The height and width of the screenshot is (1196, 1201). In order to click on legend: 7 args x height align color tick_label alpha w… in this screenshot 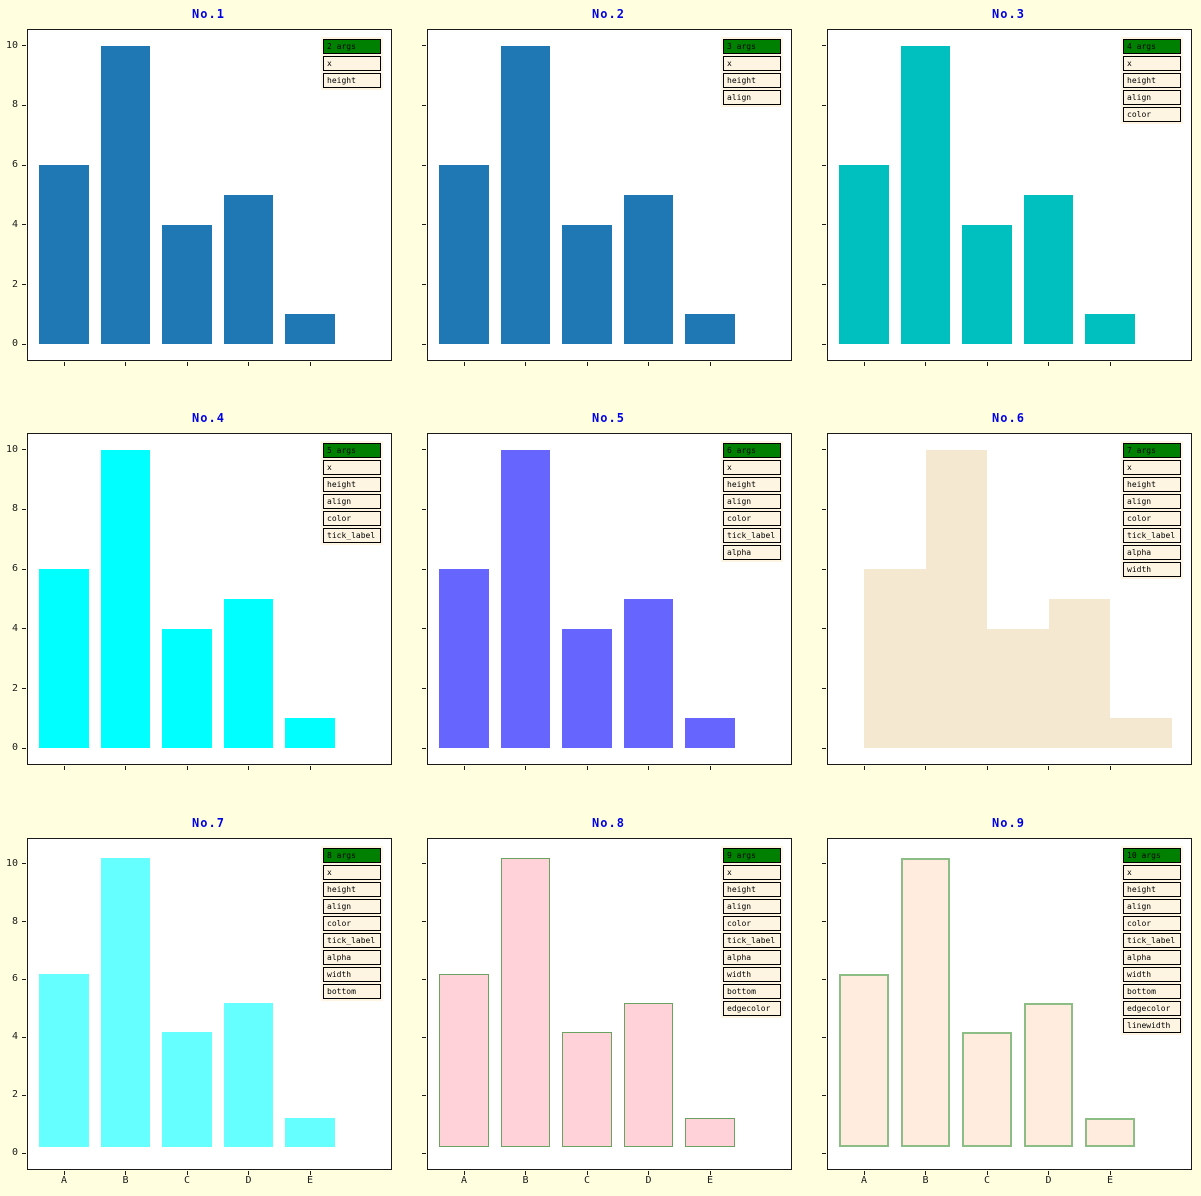, I will do `click(1152, 510)`.